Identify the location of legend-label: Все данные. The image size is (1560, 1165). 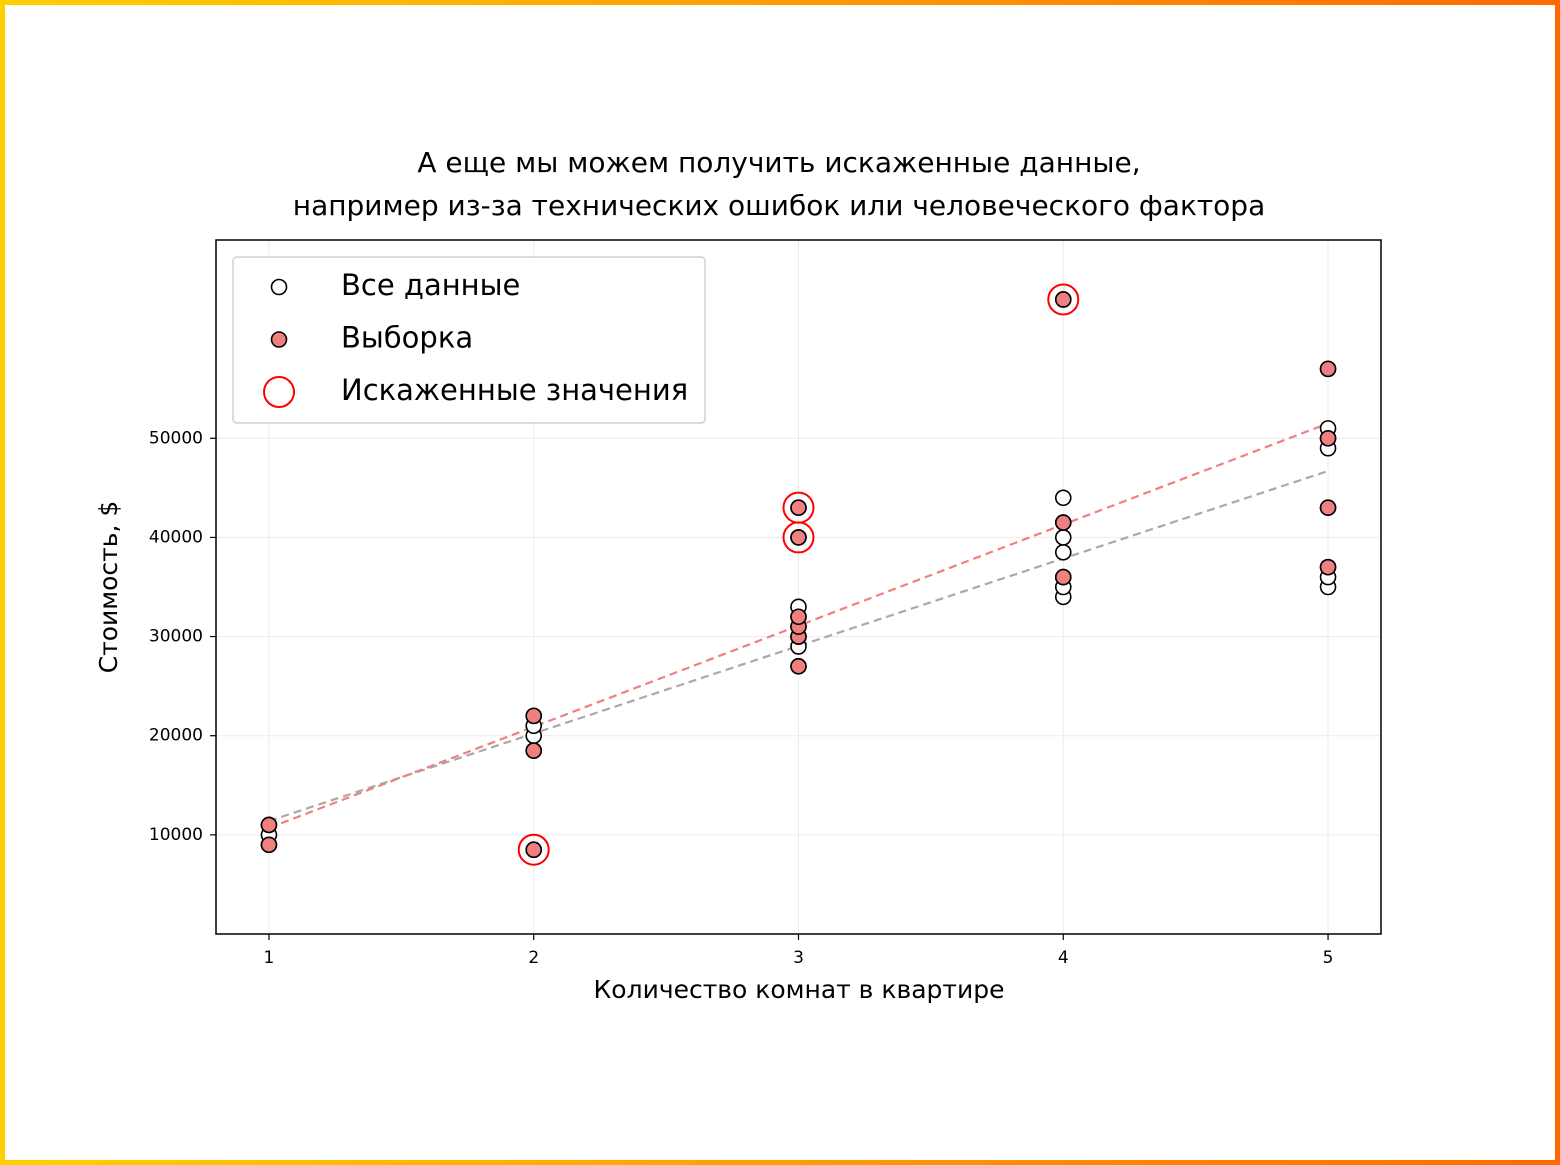
(430, 285).